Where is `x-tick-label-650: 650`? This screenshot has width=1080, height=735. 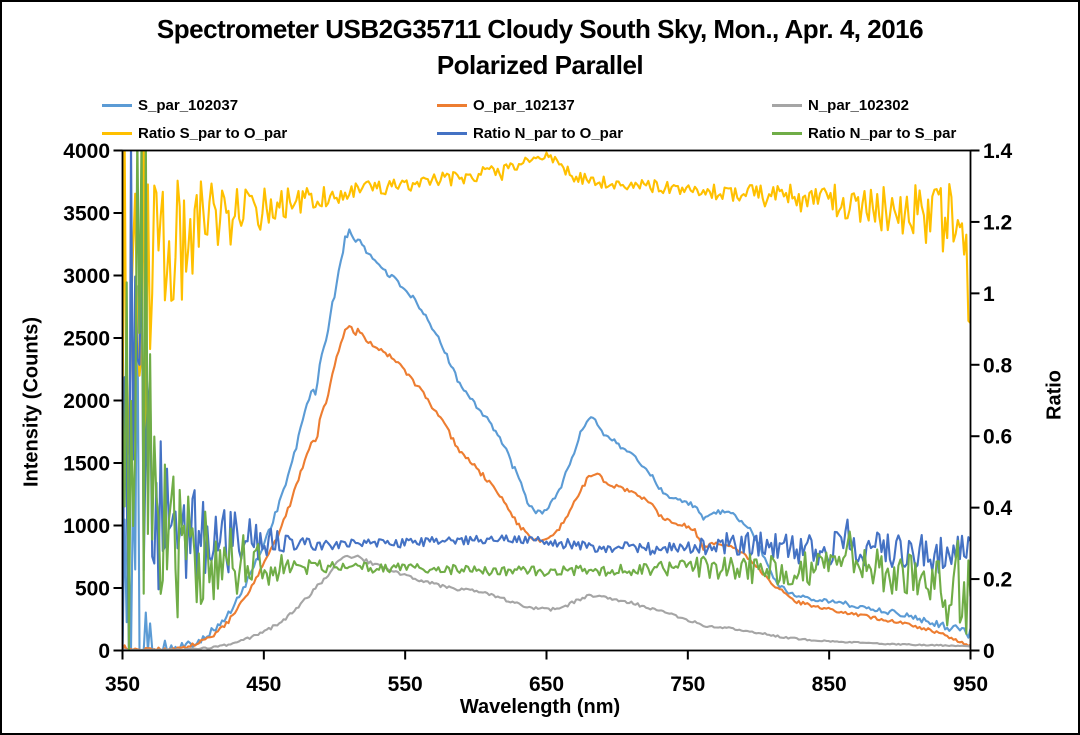 x-tick-label-650: 650 is located at coordinates (546, 684).